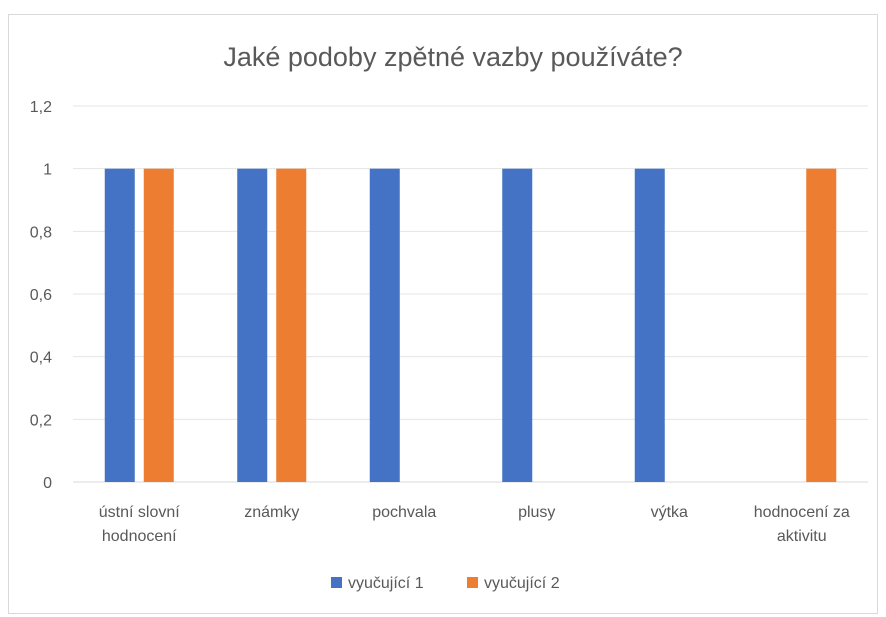 The height and width of the screenshot is (617, 886). I want to click on x-tick-label: plusy, so click(536, 512).